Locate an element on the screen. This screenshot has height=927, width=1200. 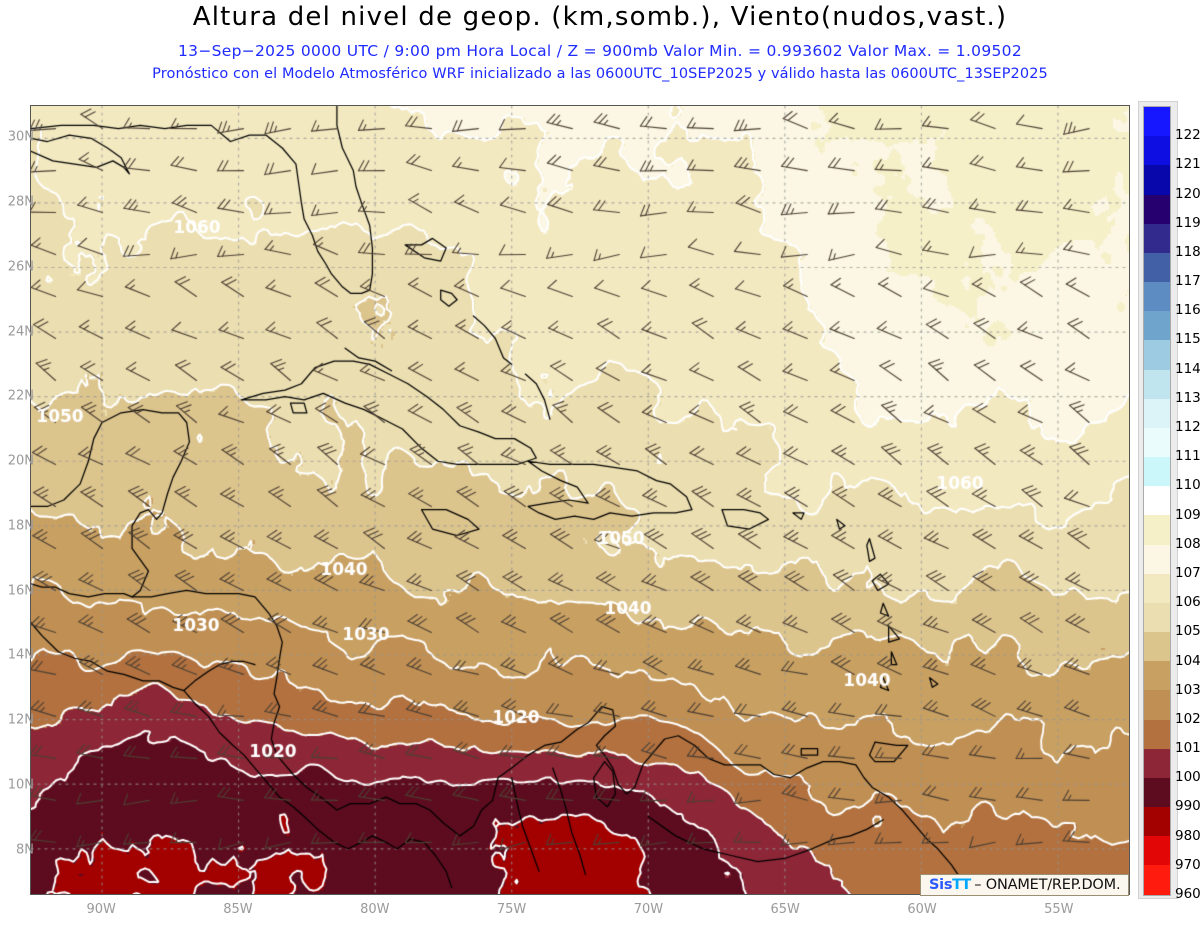
y-tick-label: 20N is located at coordinates (20, 461).